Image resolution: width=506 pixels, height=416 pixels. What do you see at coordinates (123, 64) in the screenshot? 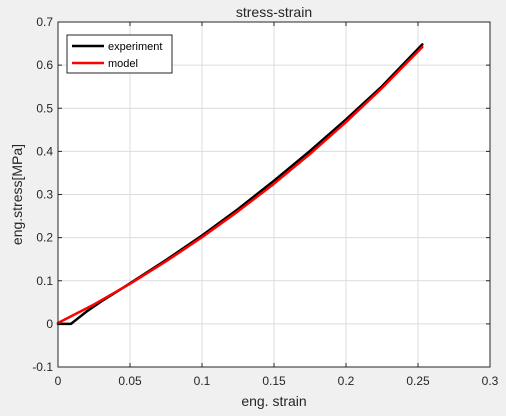
I see `legend-label-model: model` at bounding box center [123, 64].